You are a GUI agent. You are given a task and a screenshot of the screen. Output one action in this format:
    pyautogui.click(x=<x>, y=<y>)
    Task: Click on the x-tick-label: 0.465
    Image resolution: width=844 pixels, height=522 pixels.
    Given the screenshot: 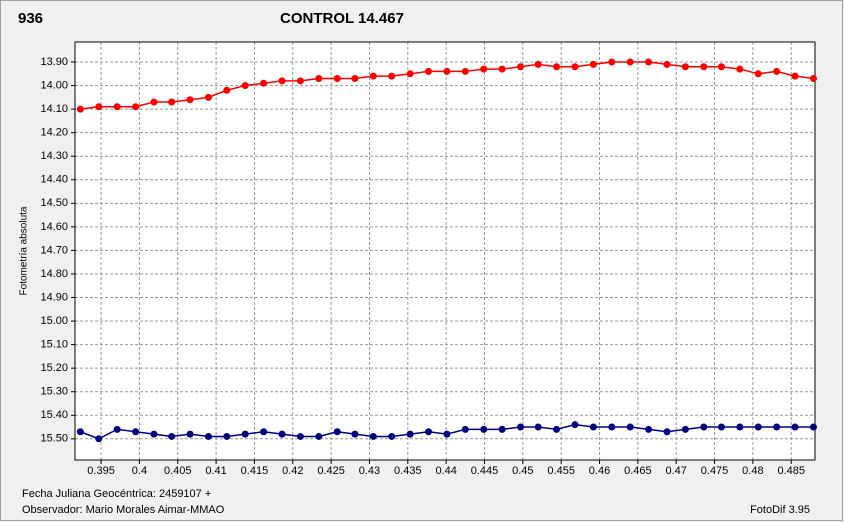 What is the action you would take?
    pyautogui.click(x=638, y=471)
    